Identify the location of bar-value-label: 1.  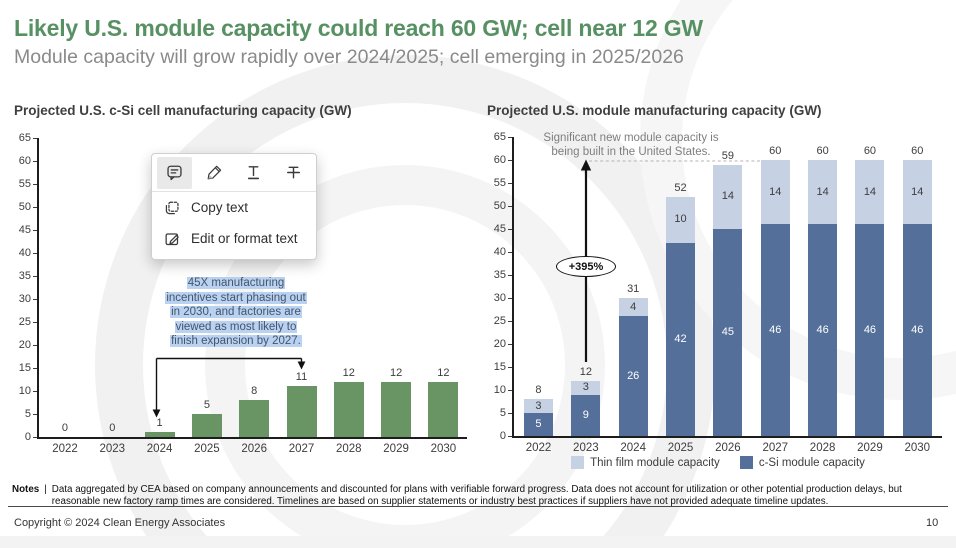
(159, 423).